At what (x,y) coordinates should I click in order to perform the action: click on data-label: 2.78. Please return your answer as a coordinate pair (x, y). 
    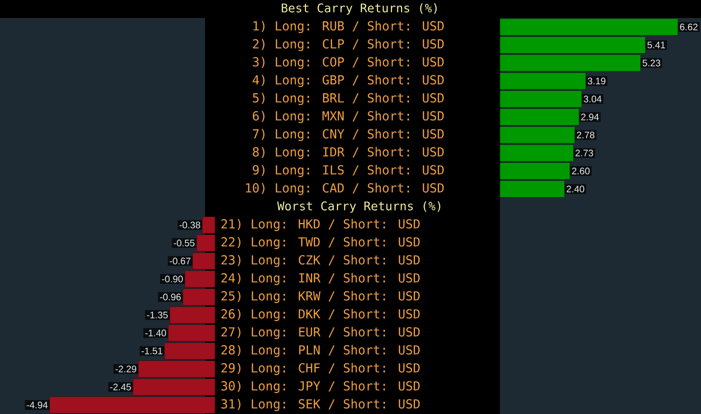
    Looking at the image, I should click on (585, 135).